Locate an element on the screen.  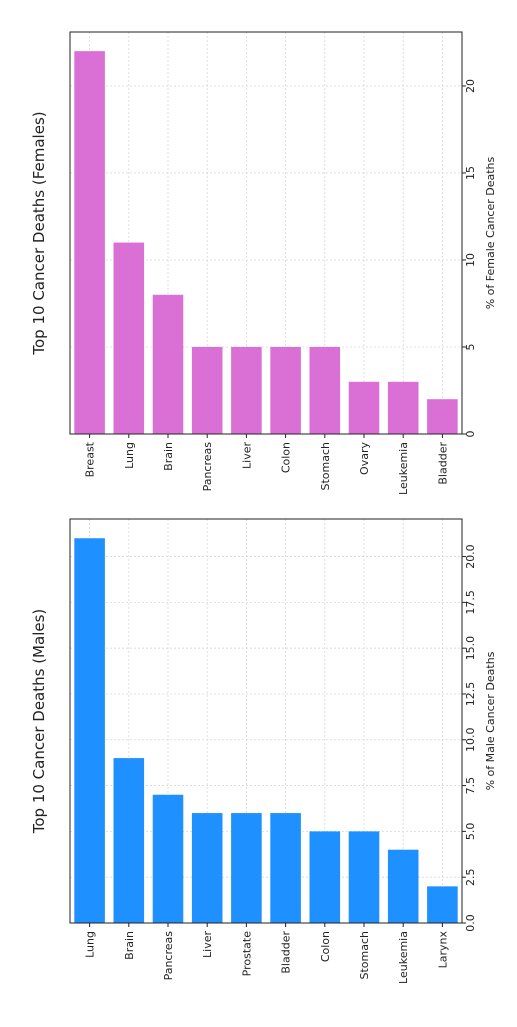
female-bar-ovary is located at coordinates (364, 407).